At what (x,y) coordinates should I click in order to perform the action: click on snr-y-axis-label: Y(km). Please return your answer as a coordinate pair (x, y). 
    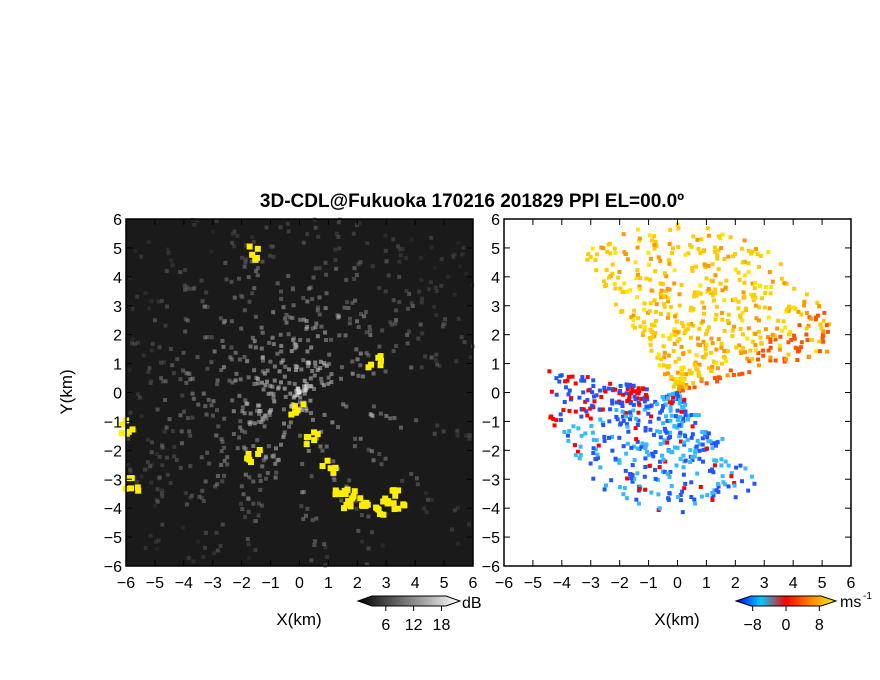
    Looking at the image, I should click on (66, 391).